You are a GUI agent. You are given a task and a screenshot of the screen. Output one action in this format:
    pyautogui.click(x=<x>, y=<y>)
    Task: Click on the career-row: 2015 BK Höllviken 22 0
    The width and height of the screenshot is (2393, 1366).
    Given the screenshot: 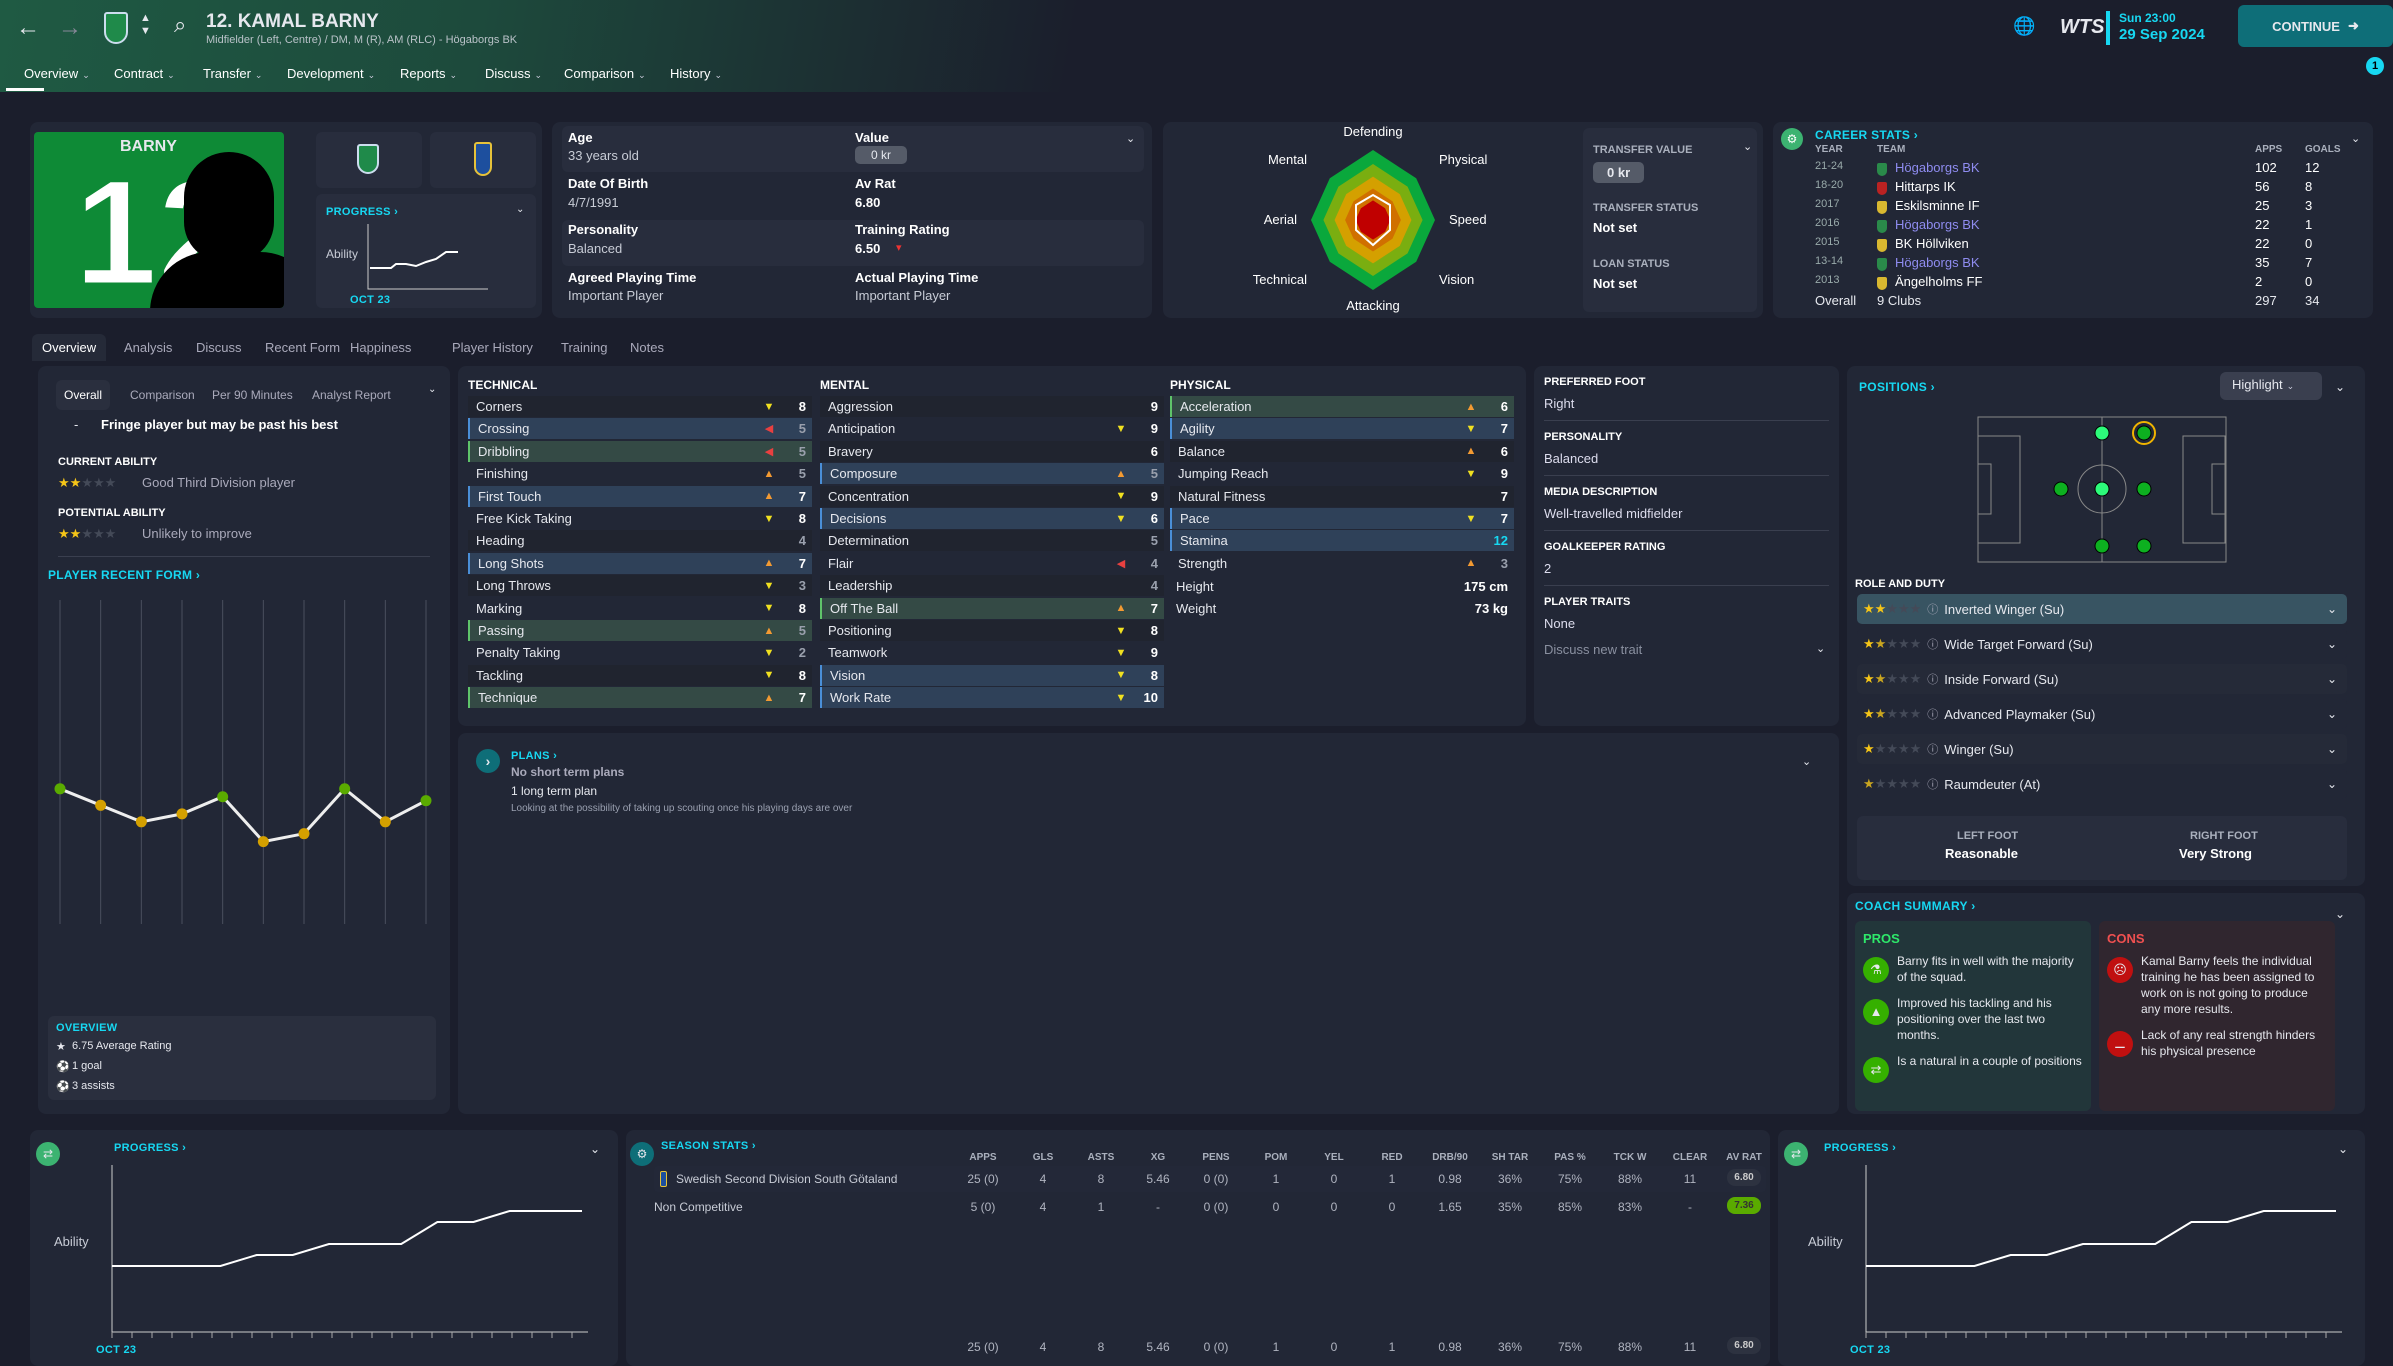 What is the action you would take?
    pyautogui.click(x=2080, y=245)
    